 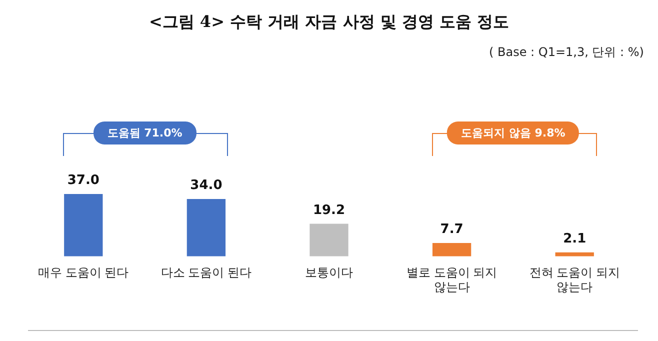 I want to click on text: 도움됨 71.0%, so click(x=144, y=133).